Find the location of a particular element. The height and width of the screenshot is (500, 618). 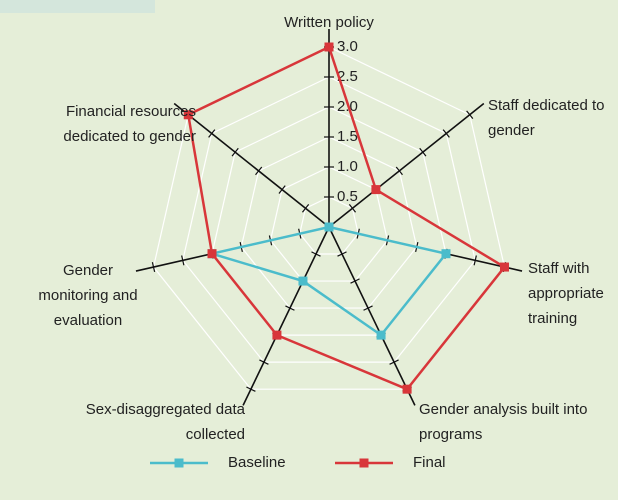

axis-label: Staff with appropriate training is located at coordinates (566, 293).